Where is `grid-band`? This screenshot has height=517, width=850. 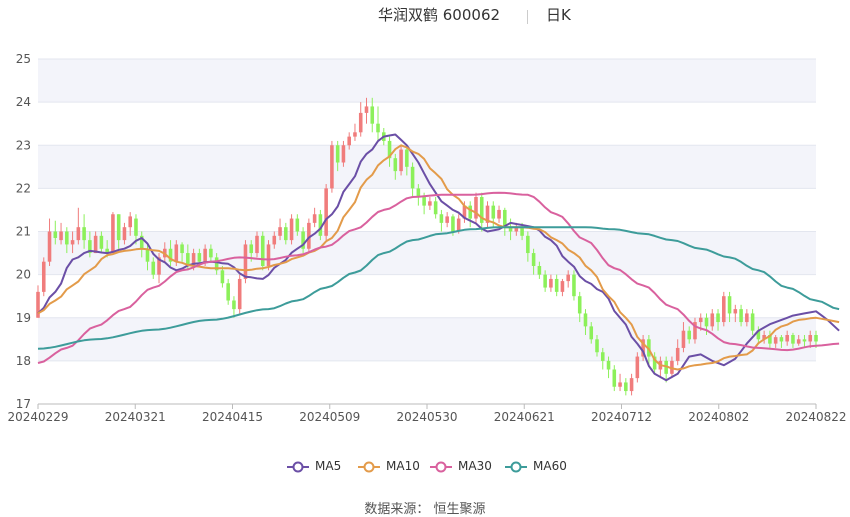 grid-band is located at coordinates (427, 81).